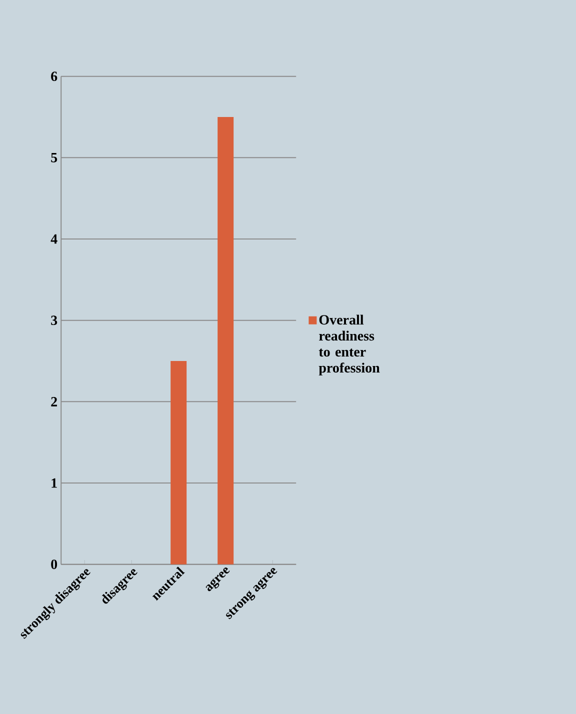 This screenshot has height=714, width=576. I want to click on legend-label: Overall readiness to enter profession, so click(349, 345).